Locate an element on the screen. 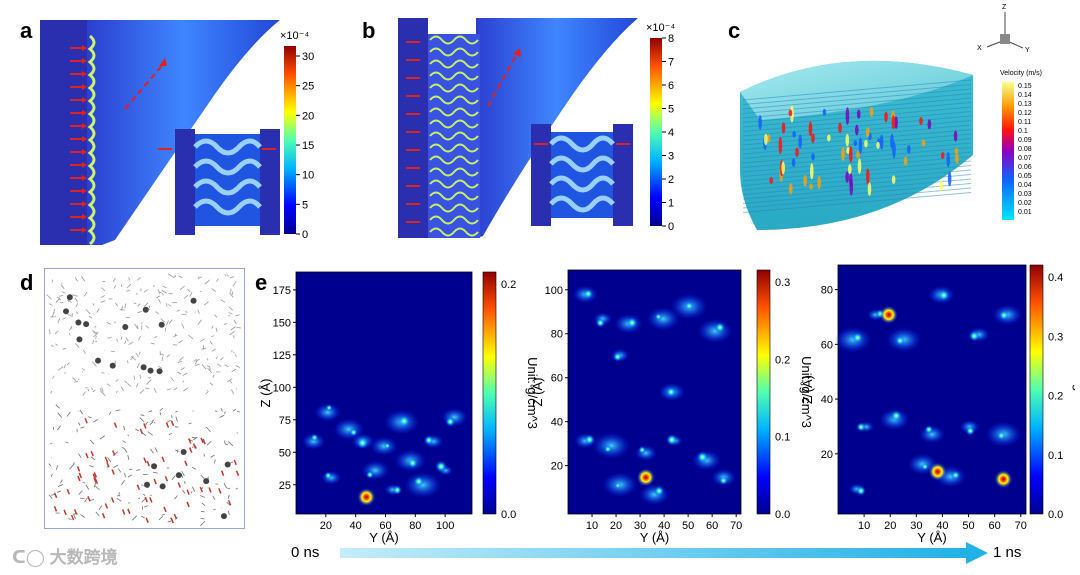 The width and height of the screenshot is (1080, 575). y-tick: 20 is located at coordinates (557, 467).